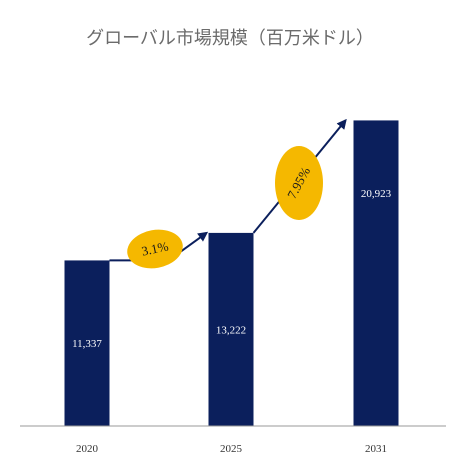 Image resolution: width=461 pixels, height=461 pixels. I want to click on bar-2020, so click(87, 343).